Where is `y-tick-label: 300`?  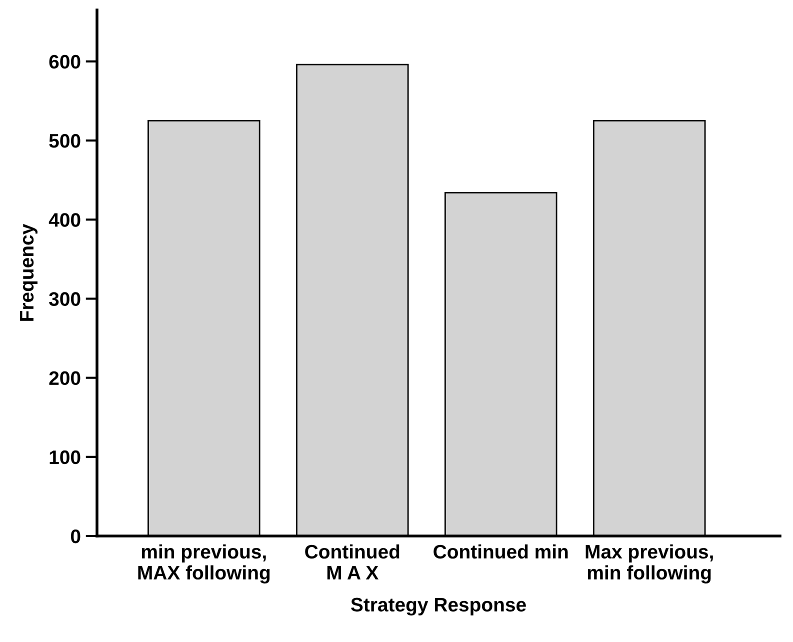 y-tick-label: 300 is located at coordinates (64, 299).